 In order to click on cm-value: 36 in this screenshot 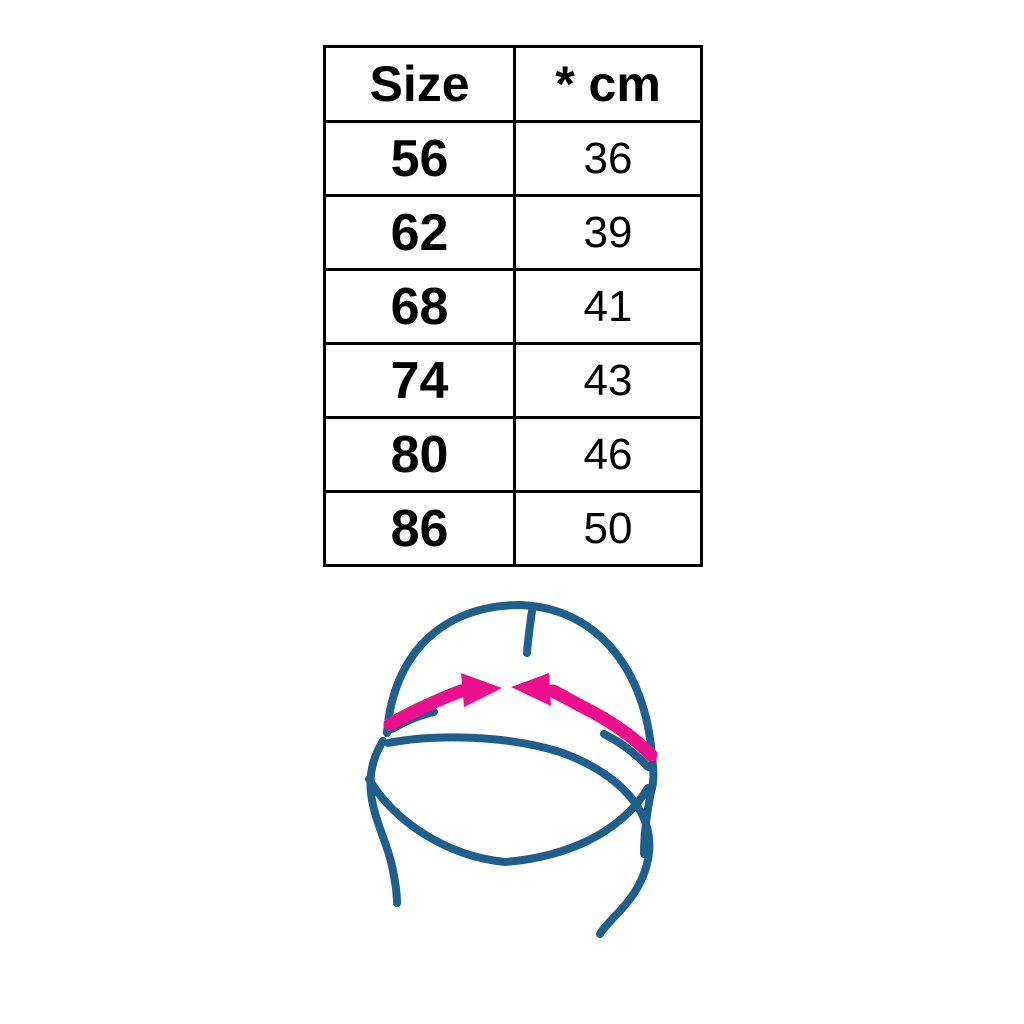, I will do `click(608, 158)`.